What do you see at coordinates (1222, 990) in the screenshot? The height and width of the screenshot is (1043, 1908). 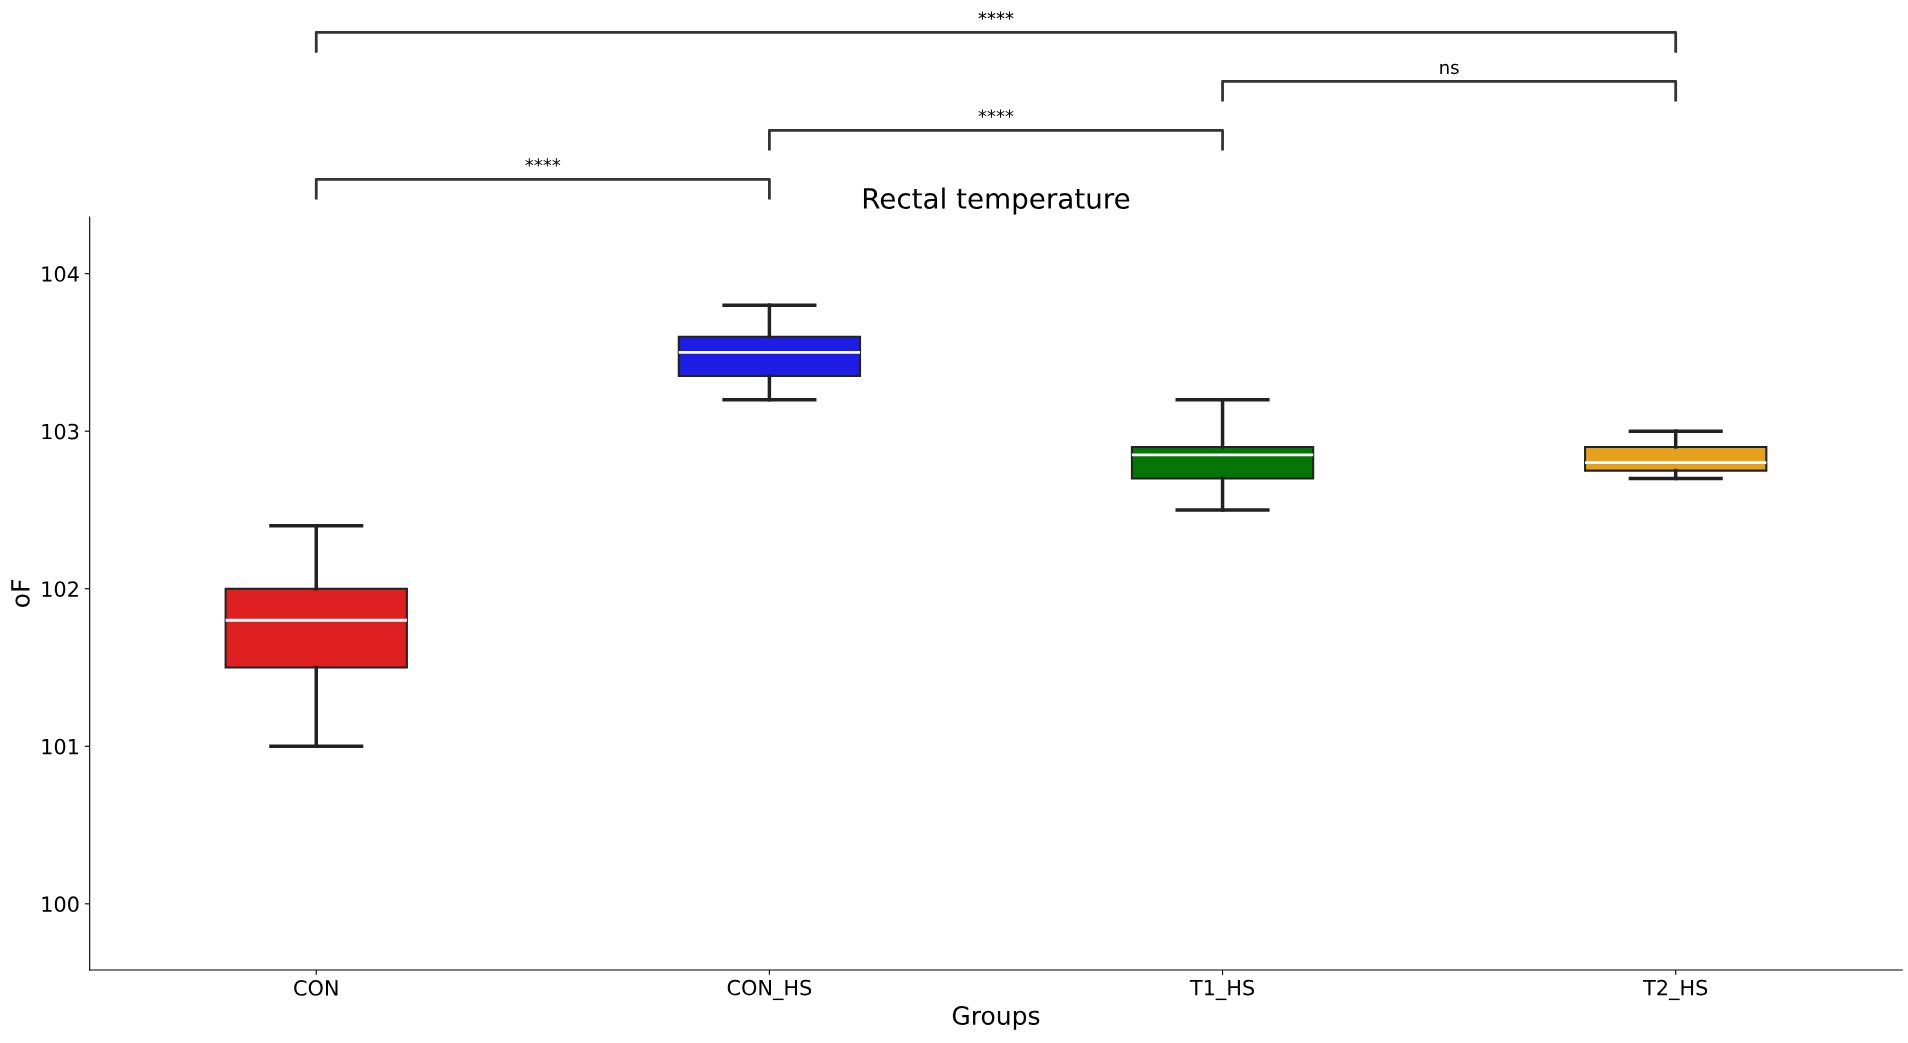 I see `x-tick-label: T1_HS` at bounding box center [1222, 990].